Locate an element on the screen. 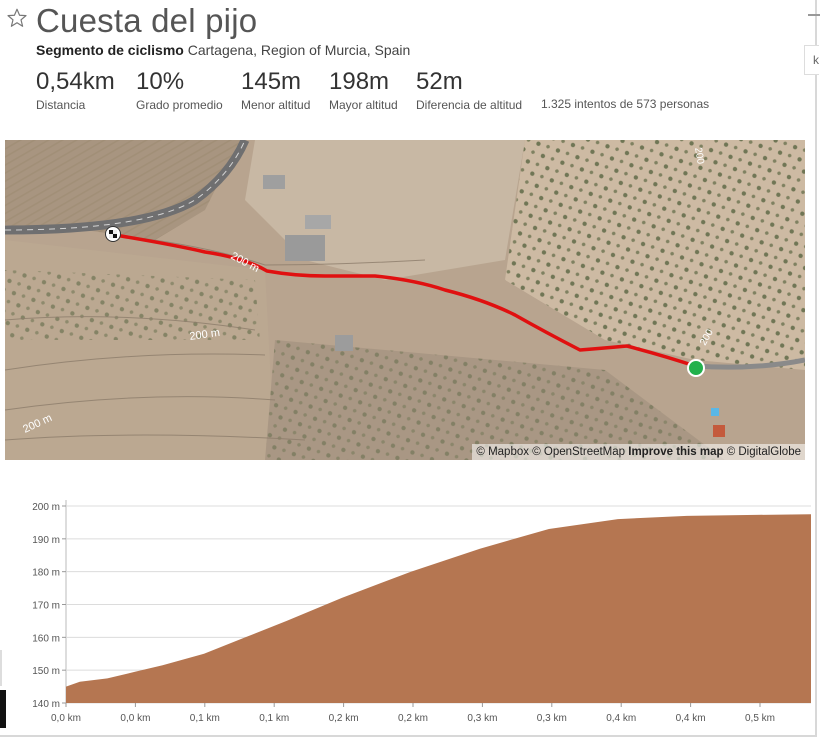 This screenshot has height=741, width=823. stat-distance: 0,54km Distancia is located at coordinates (75, 90).